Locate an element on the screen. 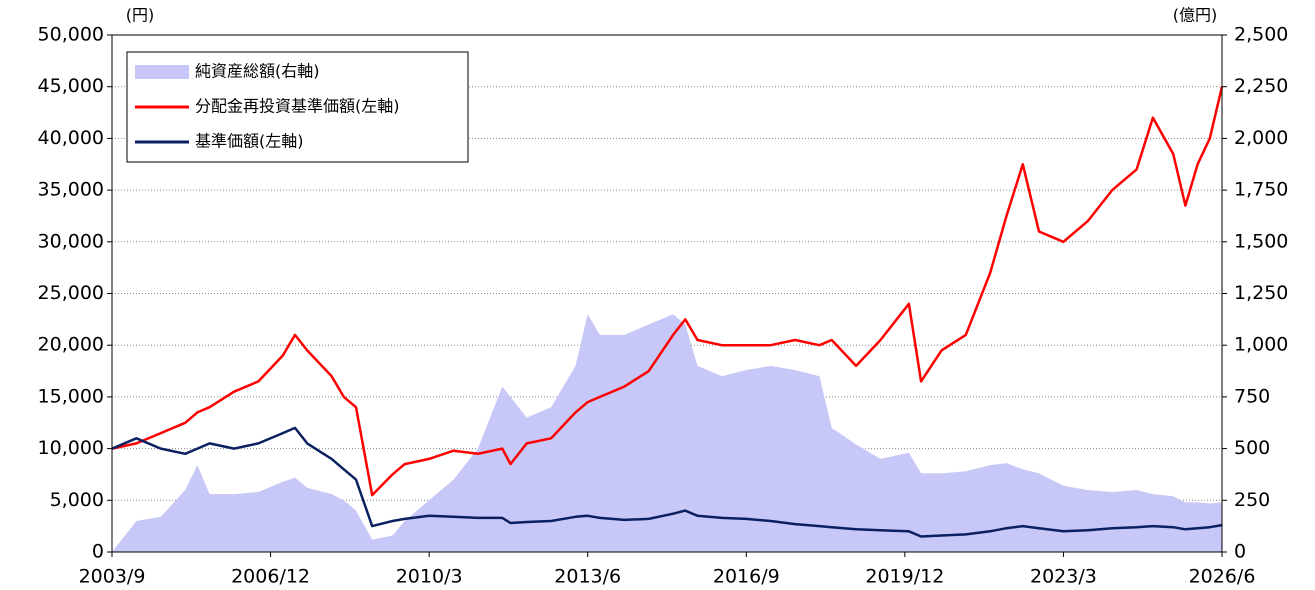 The height and width of the screenshot is (590, 1315). y2-tick-label: 2,250 is located at coordinates (1261, 86).